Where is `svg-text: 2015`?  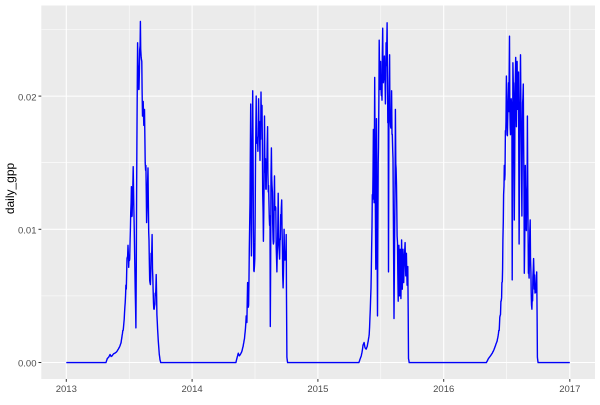
svg-text: 2015 is located at coordinates (317, 389).